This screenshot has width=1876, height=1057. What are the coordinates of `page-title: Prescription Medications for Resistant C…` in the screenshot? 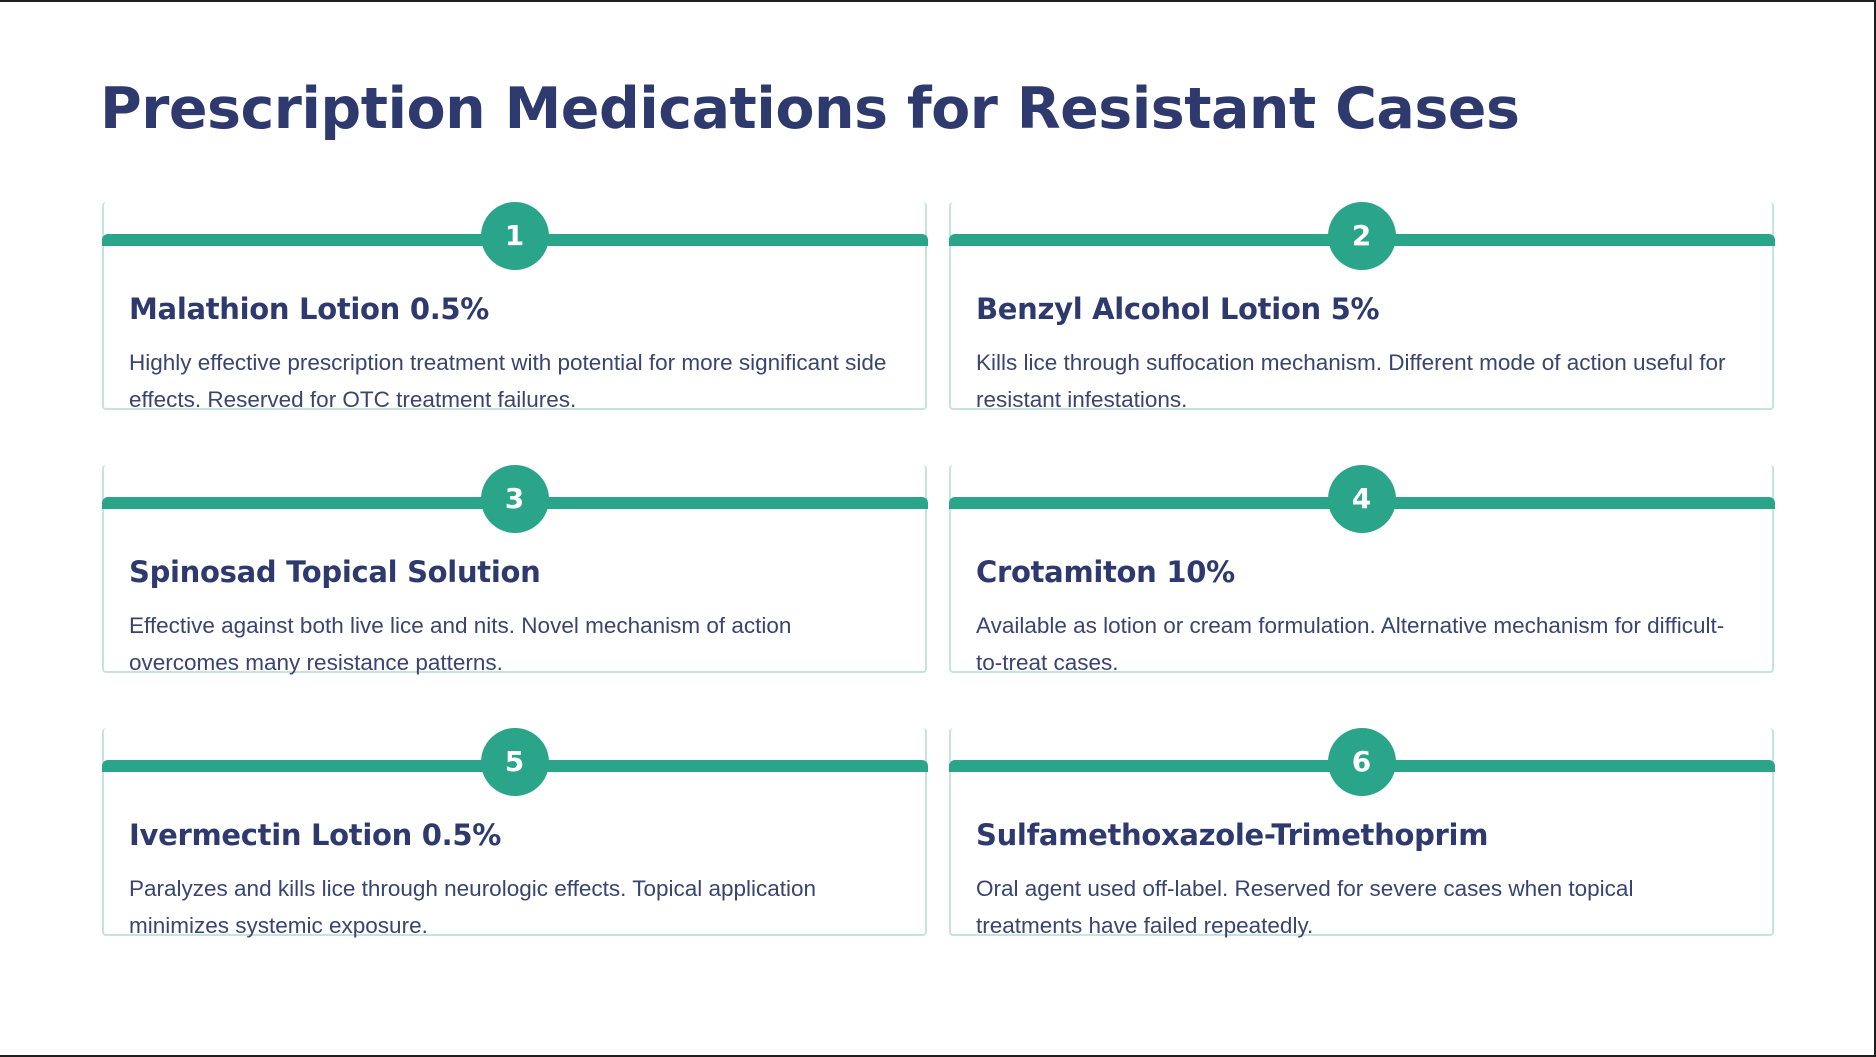 It's located at (810, 109).